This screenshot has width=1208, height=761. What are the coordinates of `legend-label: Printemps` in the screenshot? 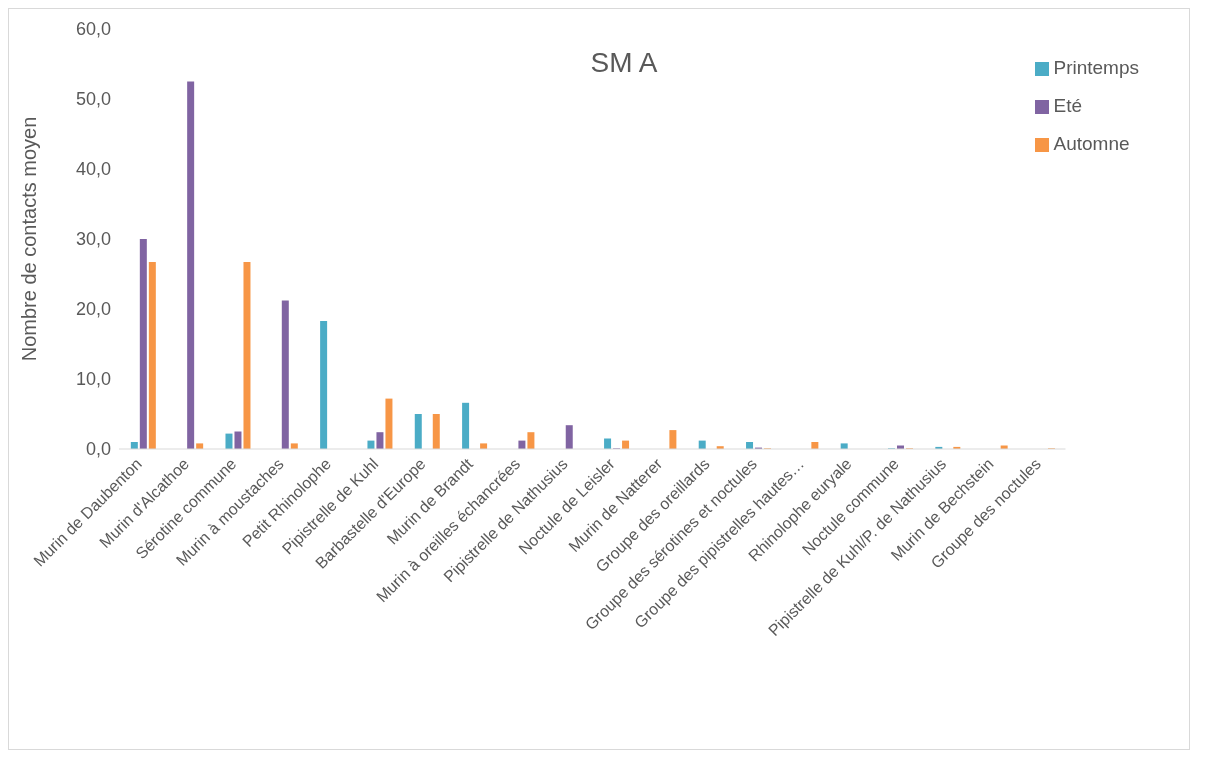 It's located at (1096, 67).